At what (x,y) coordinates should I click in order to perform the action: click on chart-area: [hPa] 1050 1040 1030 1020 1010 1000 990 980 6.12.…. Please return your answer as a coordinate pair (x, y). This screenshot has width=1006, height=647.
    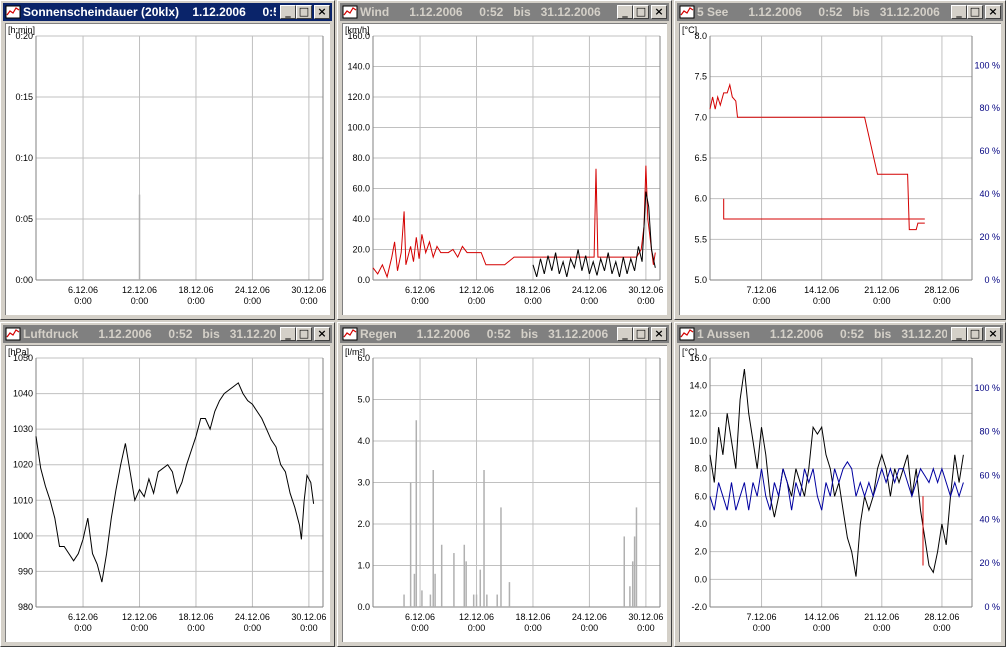
    Looking at the image, I should click on (167, 493).